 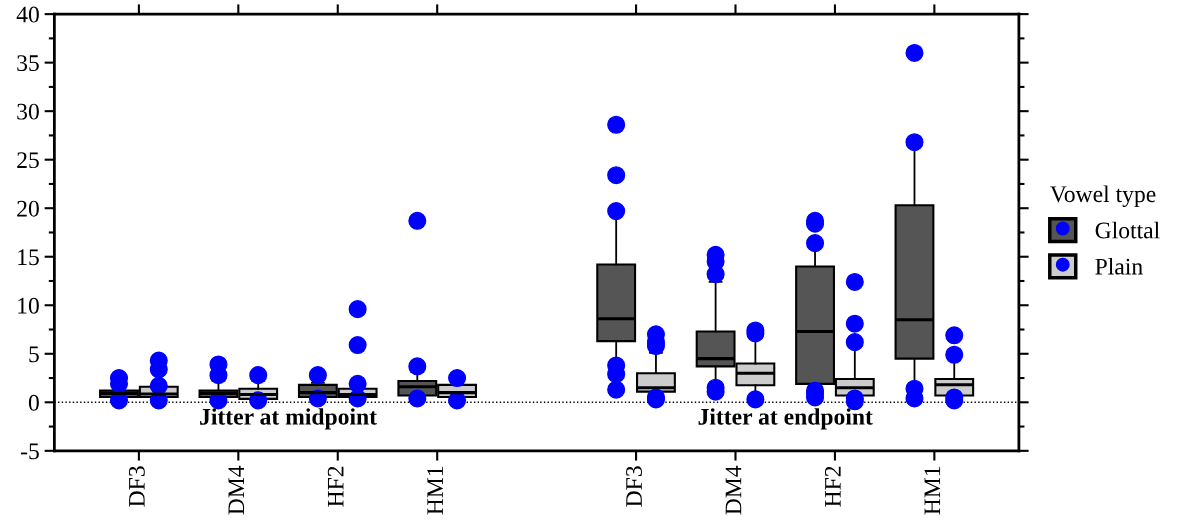 I want to click on y-tick-label: 35, so click(x=28, y=63).